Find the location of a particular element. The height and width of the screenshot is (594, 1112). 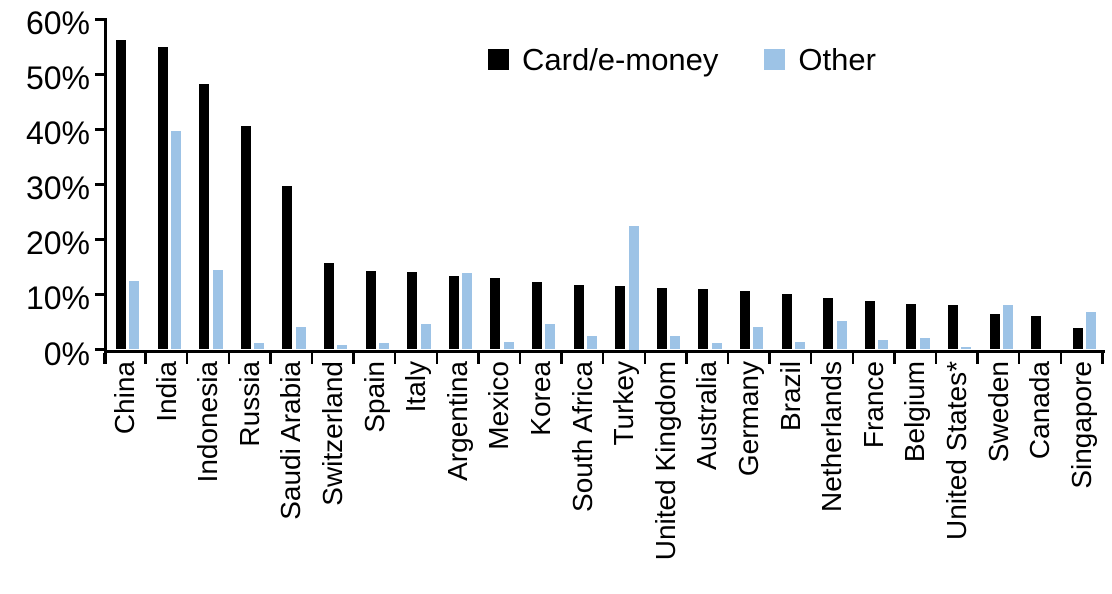

x-axis-label-text: China is located at coordinates (125, 398).